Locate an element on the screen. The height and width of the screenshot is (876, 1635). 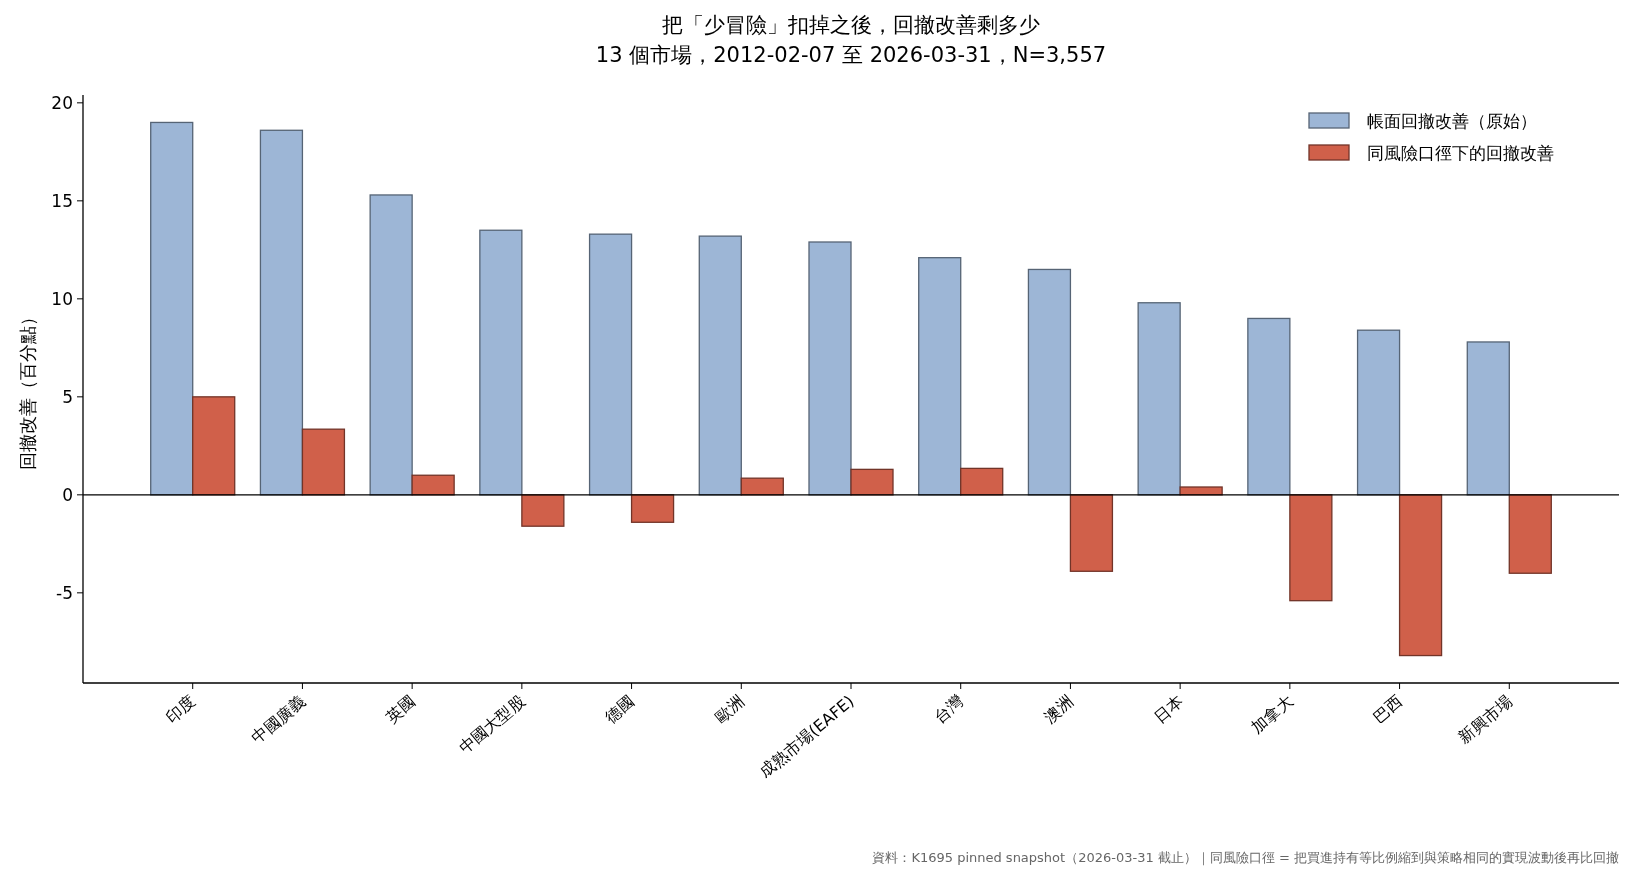
x-tick-label: 澳洲 is located at coordinates (1058, 709).